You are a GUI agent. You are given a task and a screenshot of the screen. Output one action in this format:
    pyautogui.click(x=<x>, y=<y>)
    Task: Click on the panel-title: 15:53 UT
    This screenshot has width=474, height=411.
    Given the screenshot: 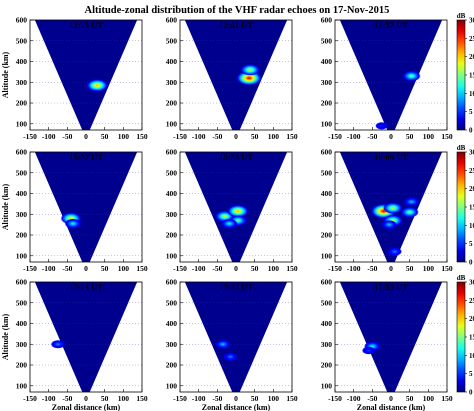 What is the action you would take?
    pyautogui.click(x=236, y=157)
    